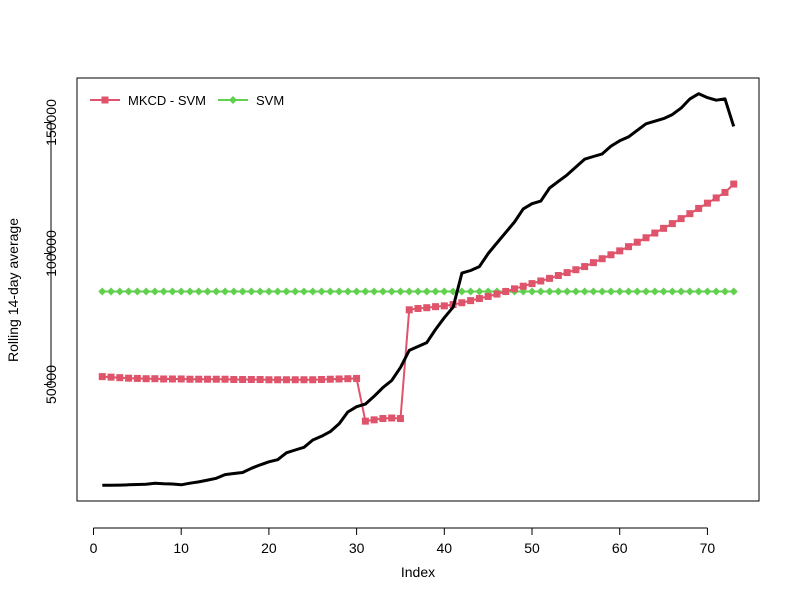 This screenshot has width=800, height=600. What do you see at coordinates (269, 548) in the screenshot?
I see `x-tick-label: 20` at bounding box center [269, 548].